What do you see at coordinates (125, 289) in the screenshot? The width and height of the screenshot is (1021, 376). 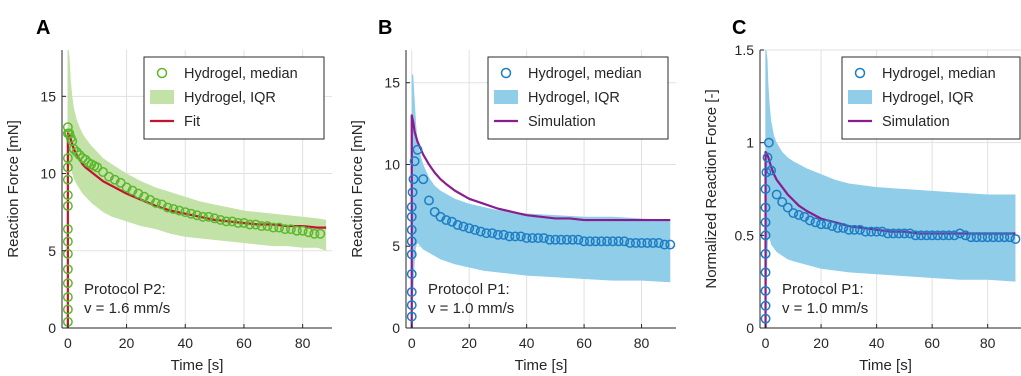 I see `protocol-name: Protocol P2:` at bounding box center [125, 289].